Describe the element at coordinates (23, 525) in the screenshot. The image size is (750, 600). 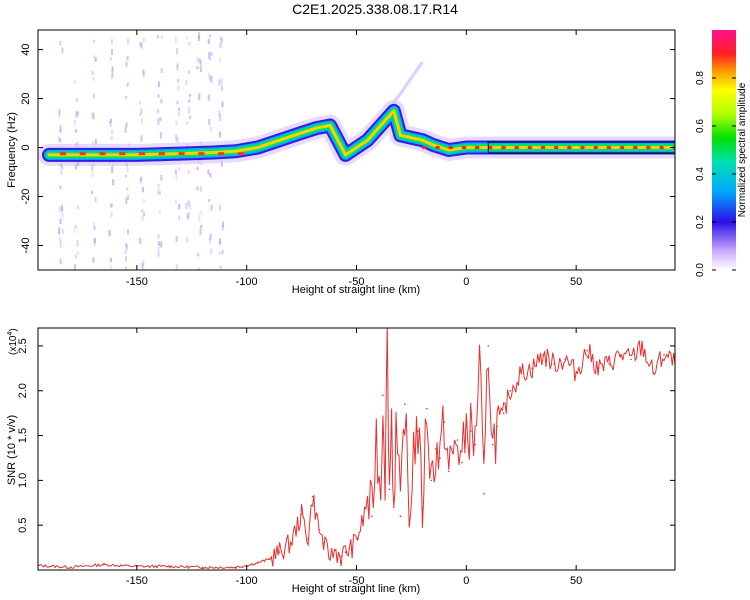
I see `snr-ytick-label: 0.5` at that location.